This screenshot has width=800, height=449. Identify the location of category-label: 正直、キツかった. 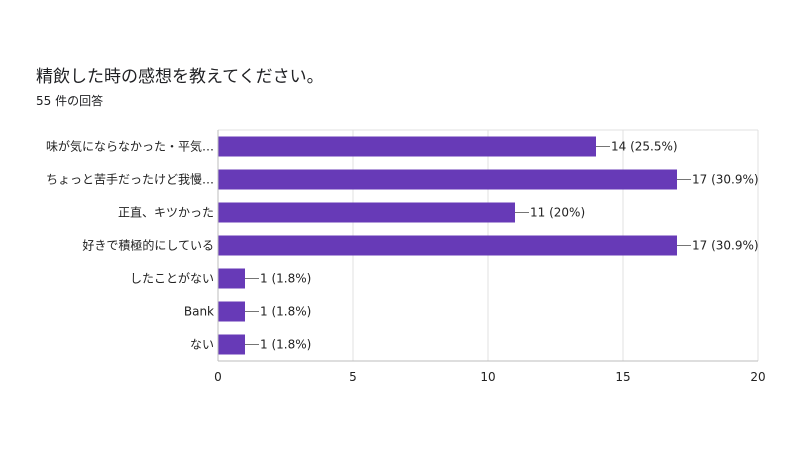
(166, 213).